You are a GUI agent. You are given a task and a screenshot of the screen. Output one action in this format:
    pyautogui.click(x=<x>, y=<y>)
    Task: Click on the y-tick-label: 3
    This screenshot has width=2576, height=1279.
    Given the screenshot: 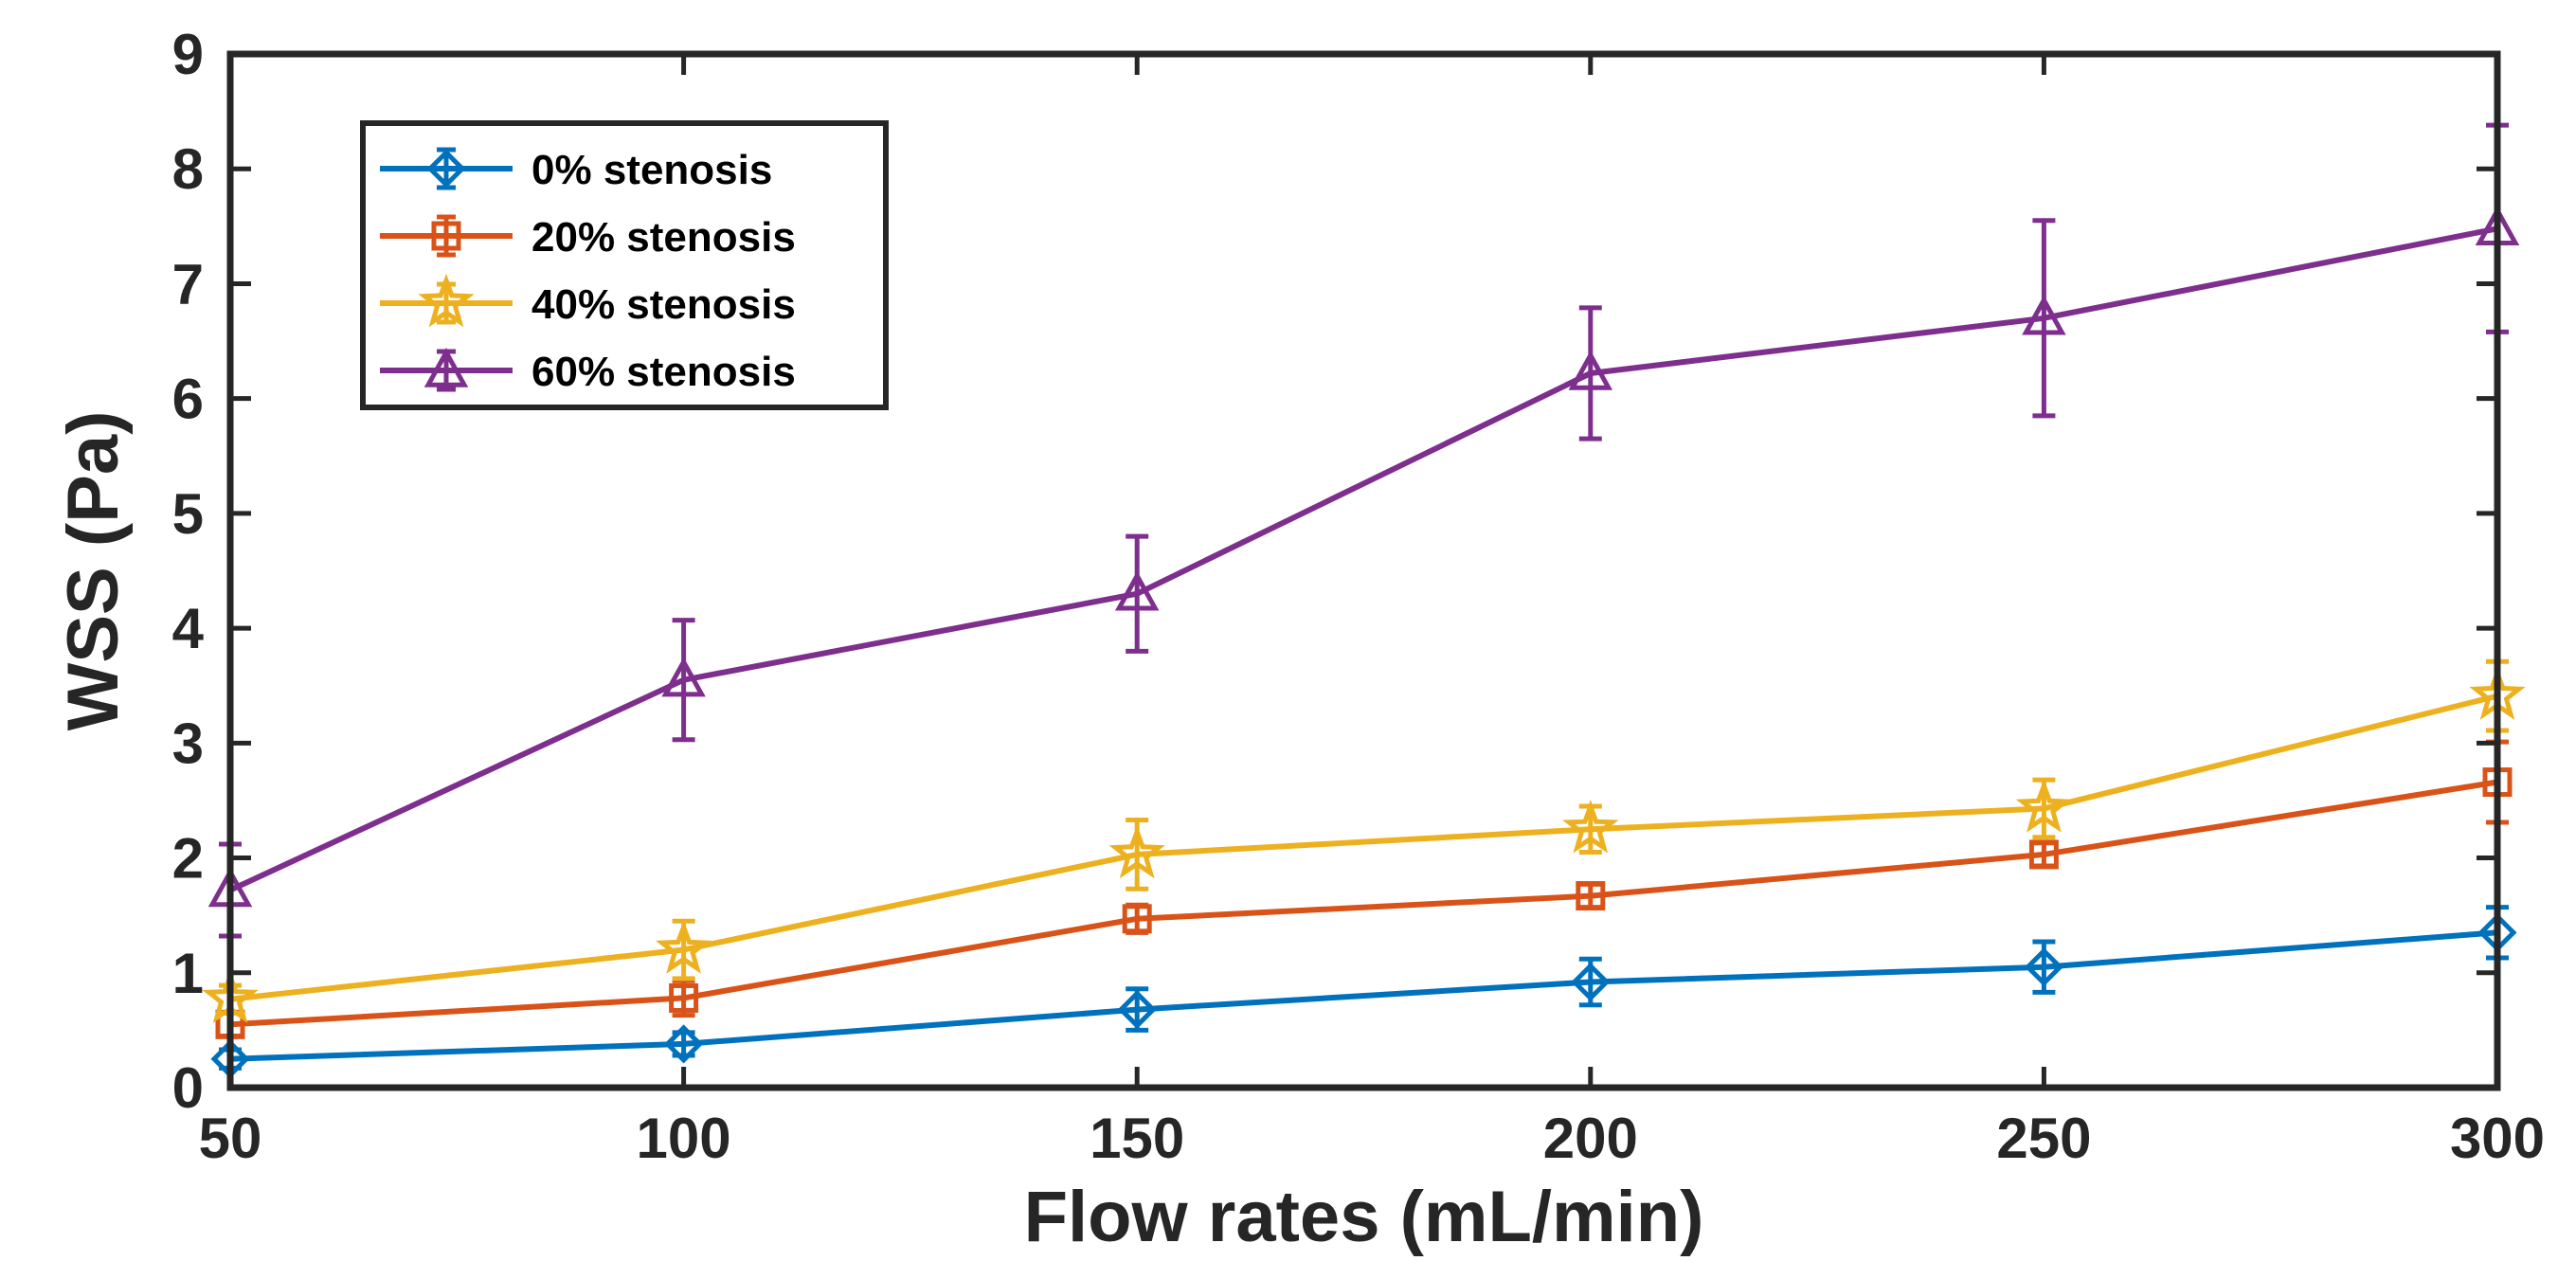 What is the action you would take?
    pyautogui.click(x=188, y=743)
    